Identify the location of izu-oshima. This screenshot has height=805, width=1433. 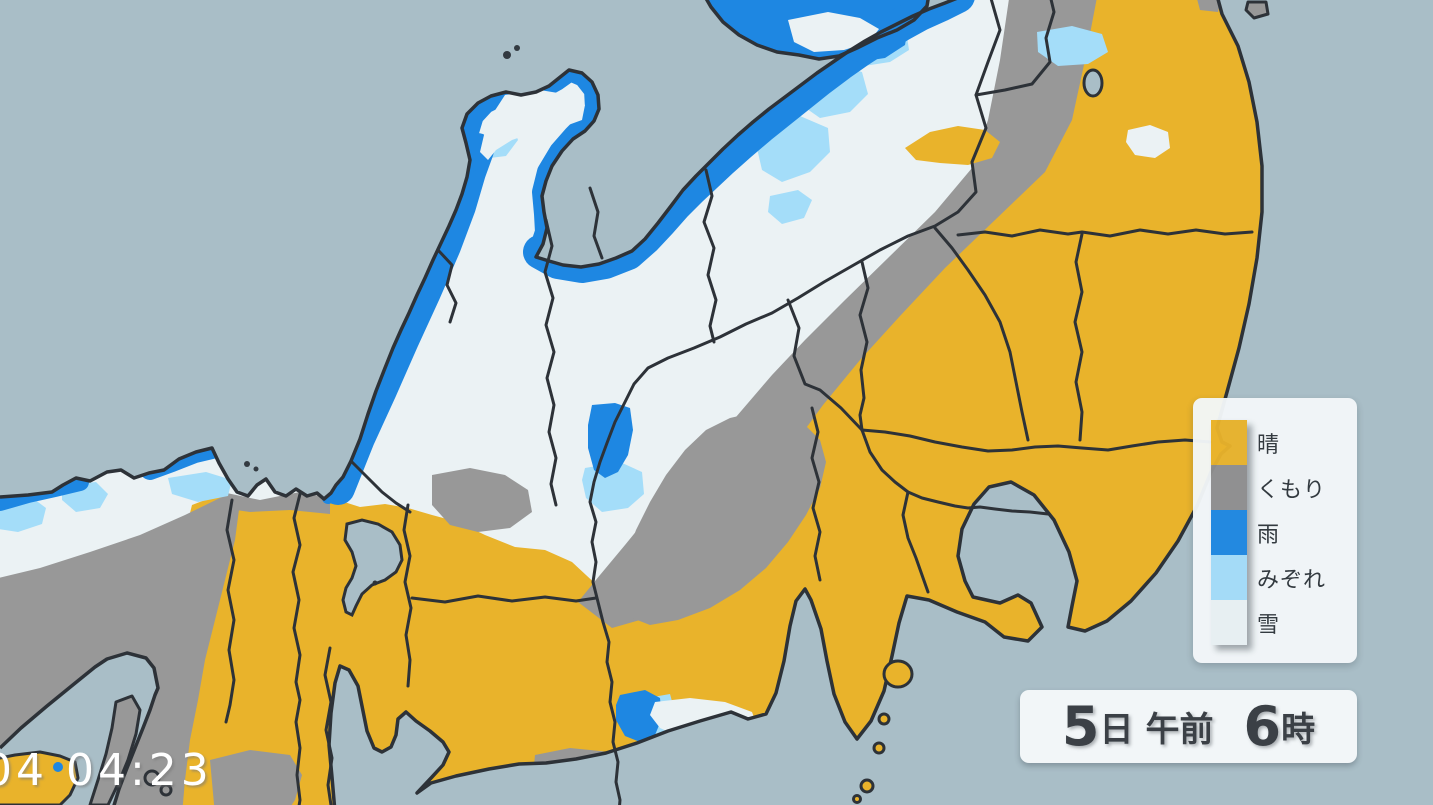
(898, 674).